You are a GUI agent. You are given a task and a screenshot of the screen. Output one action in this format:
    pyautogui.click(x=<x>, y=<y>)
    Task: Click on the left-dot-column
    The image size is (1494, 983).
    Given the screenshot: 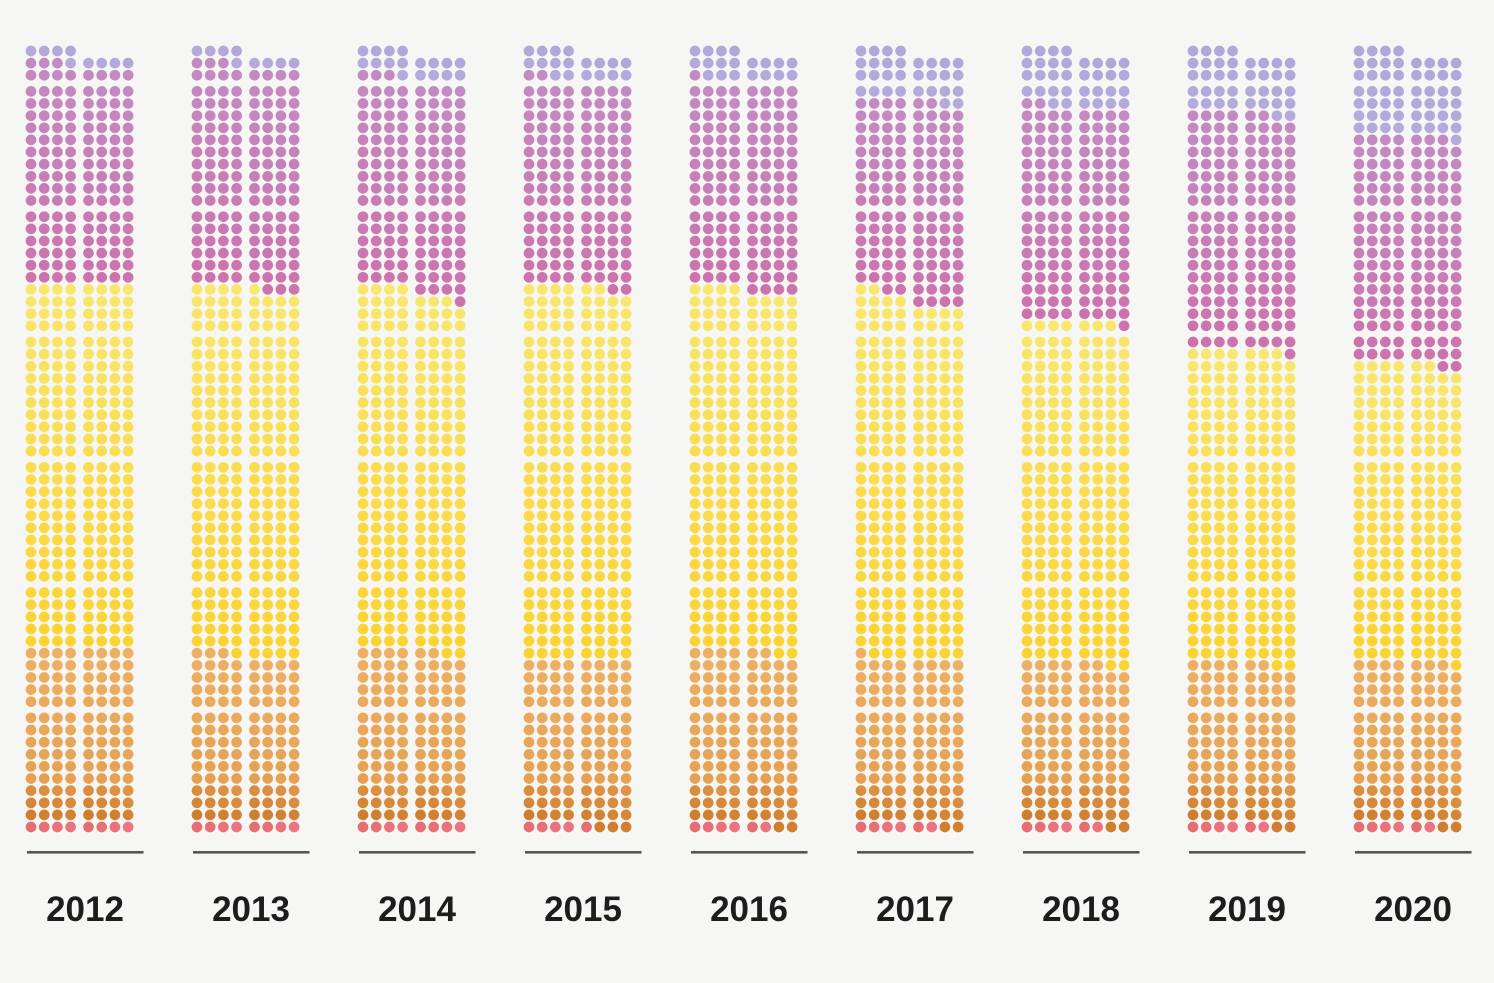 What is the action you would take?
    pyautogui.click(x=1212, y=439)
    